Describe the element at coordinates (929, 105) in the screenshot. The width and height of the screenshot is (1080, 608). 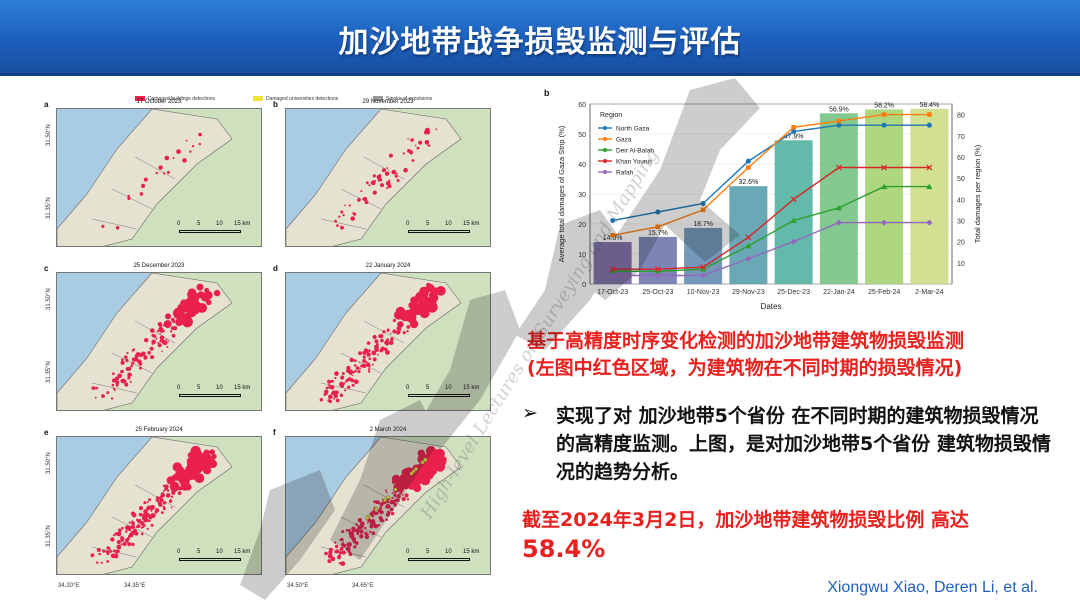
I see `bar-value-label: 58.4%` at that location.